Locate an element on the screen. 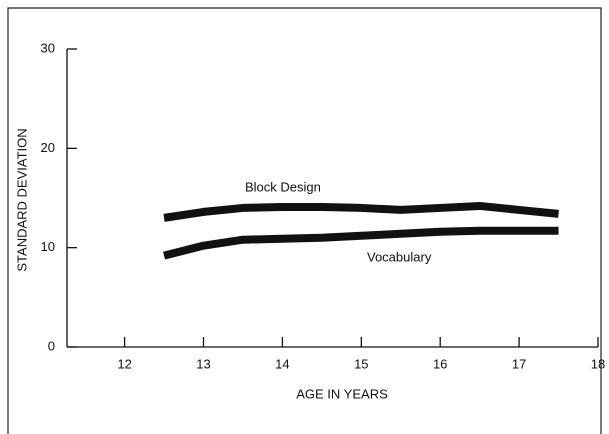 This screenshot has height=434, width=609. x-axis-label: AGE IN YEARS is located at coordinates (342, 393).